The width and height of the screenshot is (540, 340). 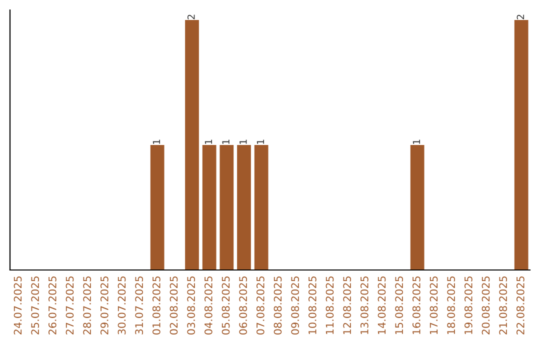 I want to click on x-tick-label: 26.07.2025, so click(x=52, y=305).